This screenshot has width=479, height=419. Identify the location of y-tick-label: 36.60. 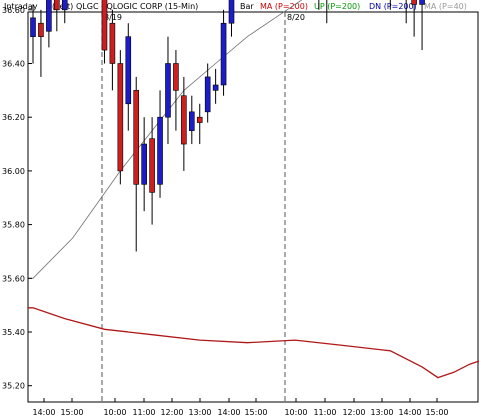
(13, 10).